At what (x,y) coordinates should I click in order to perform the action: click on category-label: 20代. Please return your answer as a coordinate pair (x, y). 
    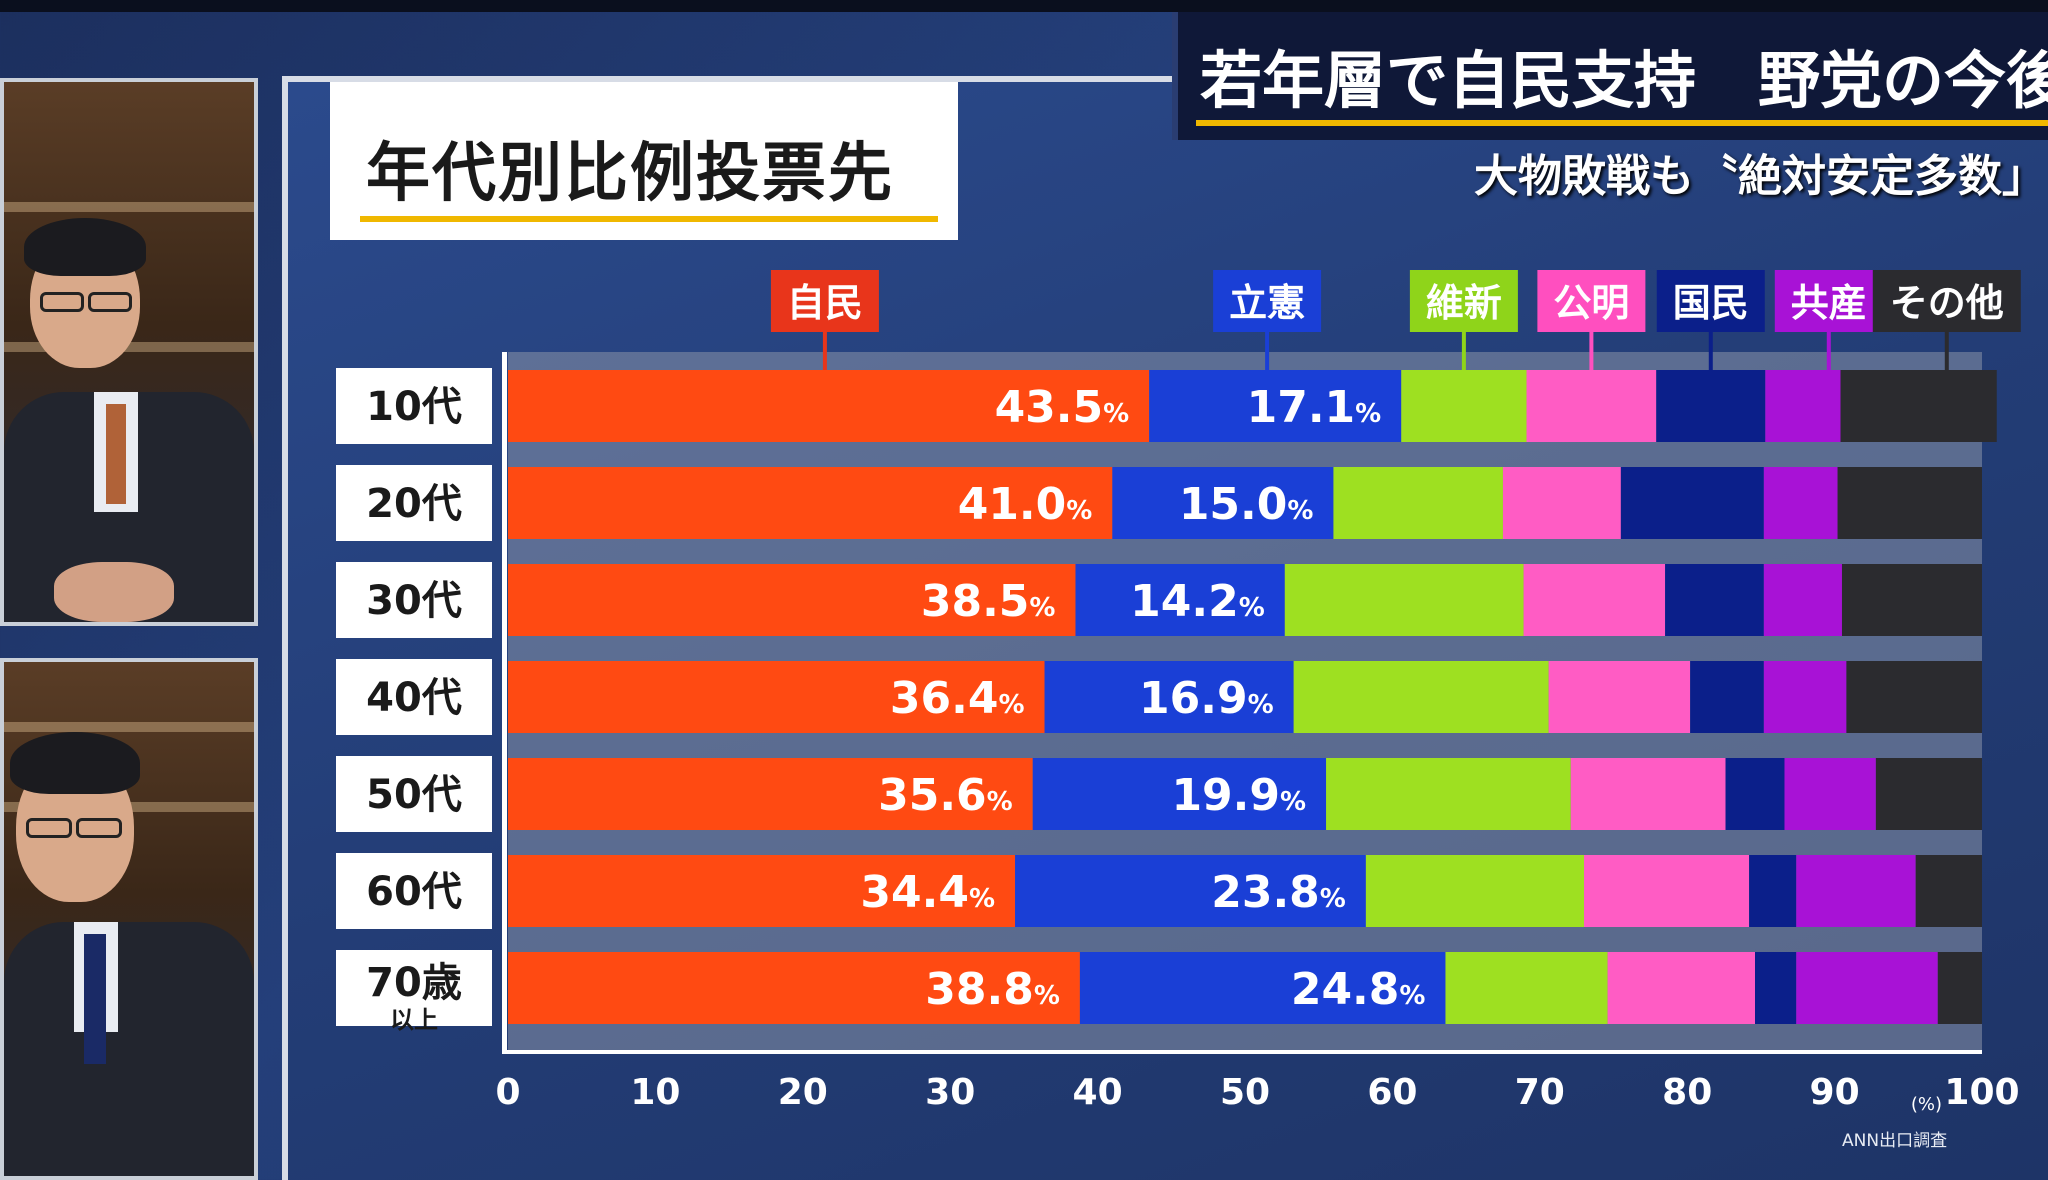
    Looking at the image, I should click on (414, 504).